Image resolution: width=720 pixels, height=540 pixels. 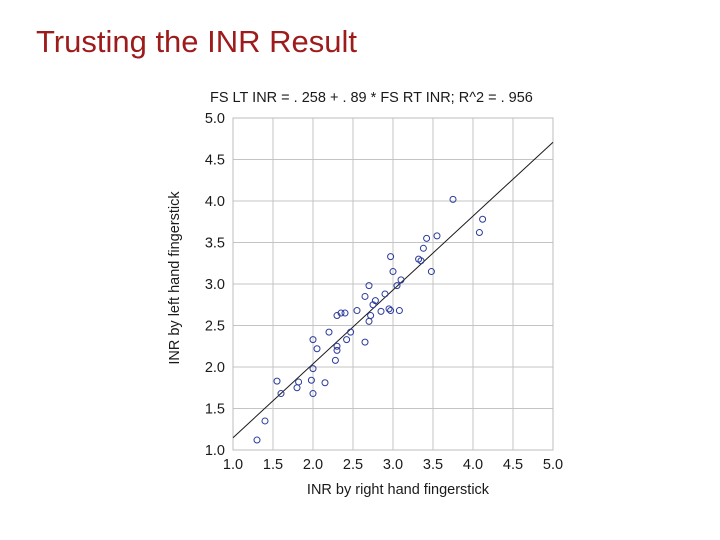 What do you see at coordinates (398, 490) in the screenshot?
I see `x-axis-label: INR by right hand fingerstick` at bounding box center [398, 490].